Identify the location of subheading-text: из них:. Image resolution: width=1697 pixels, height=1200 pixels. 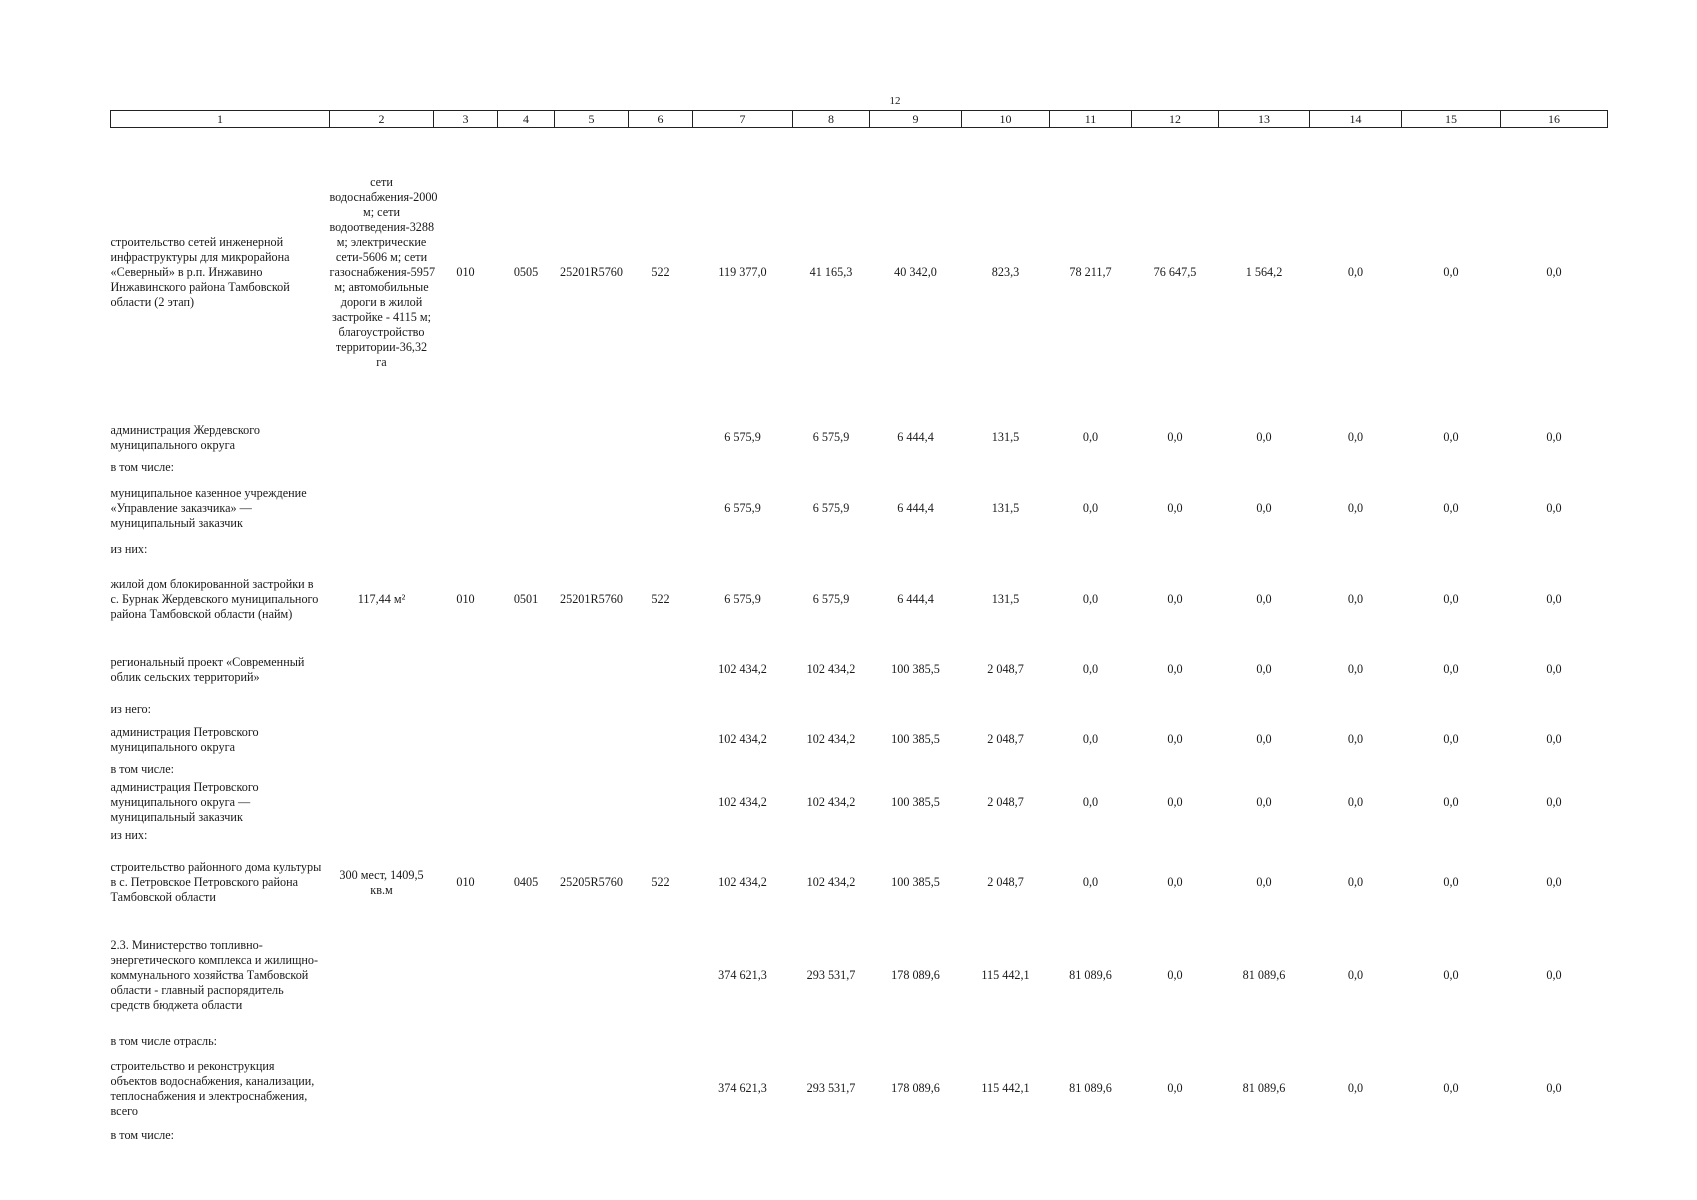
(129, 835).